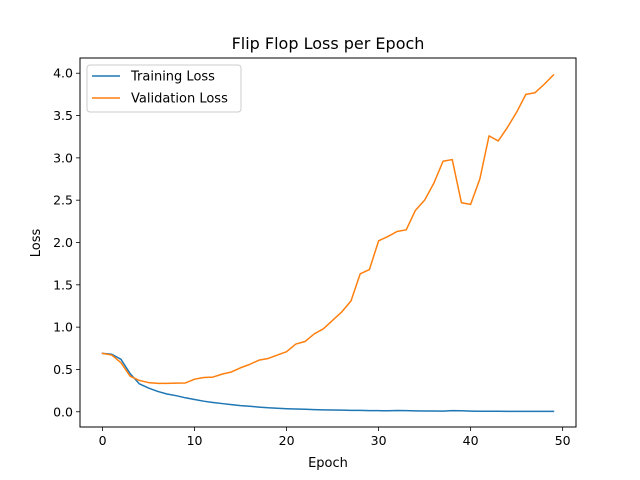  What do you see at coordinates (63, 115) in the screenshot?
I see `y-tick-label: 3.5` at bounding box center [63, 115].